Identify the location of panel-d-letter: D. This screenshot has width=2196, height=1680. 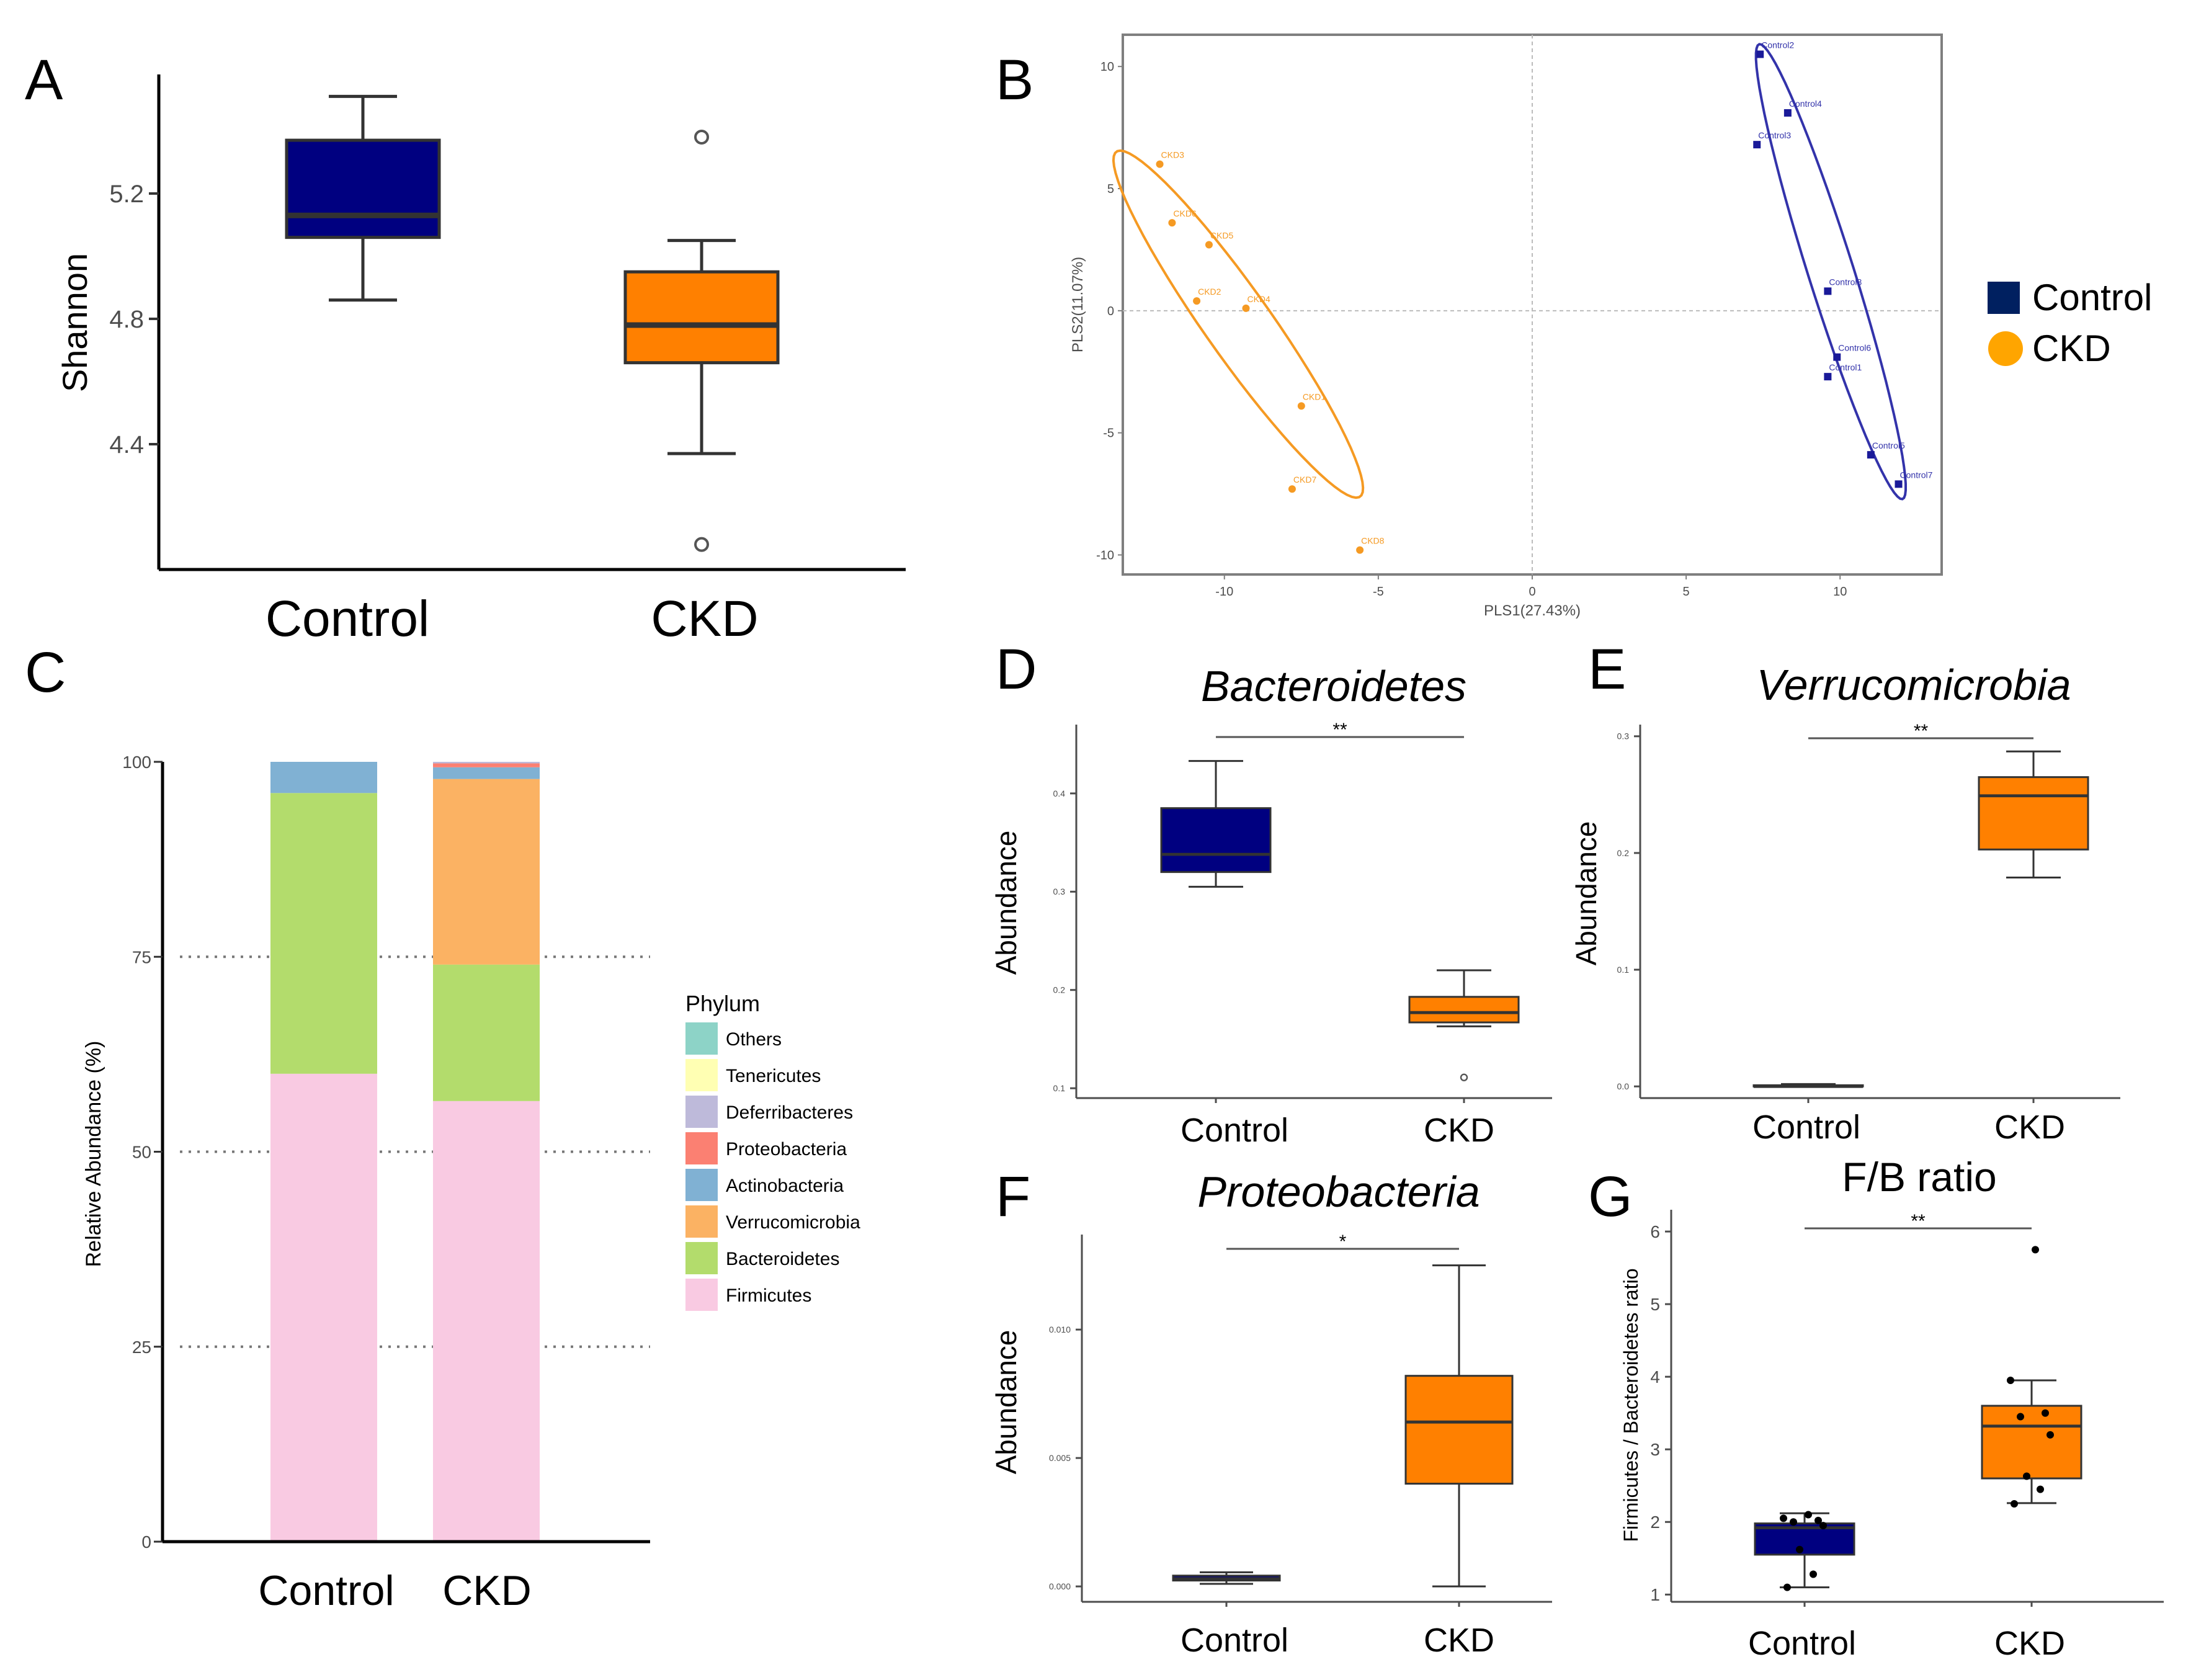
(1016, 669).